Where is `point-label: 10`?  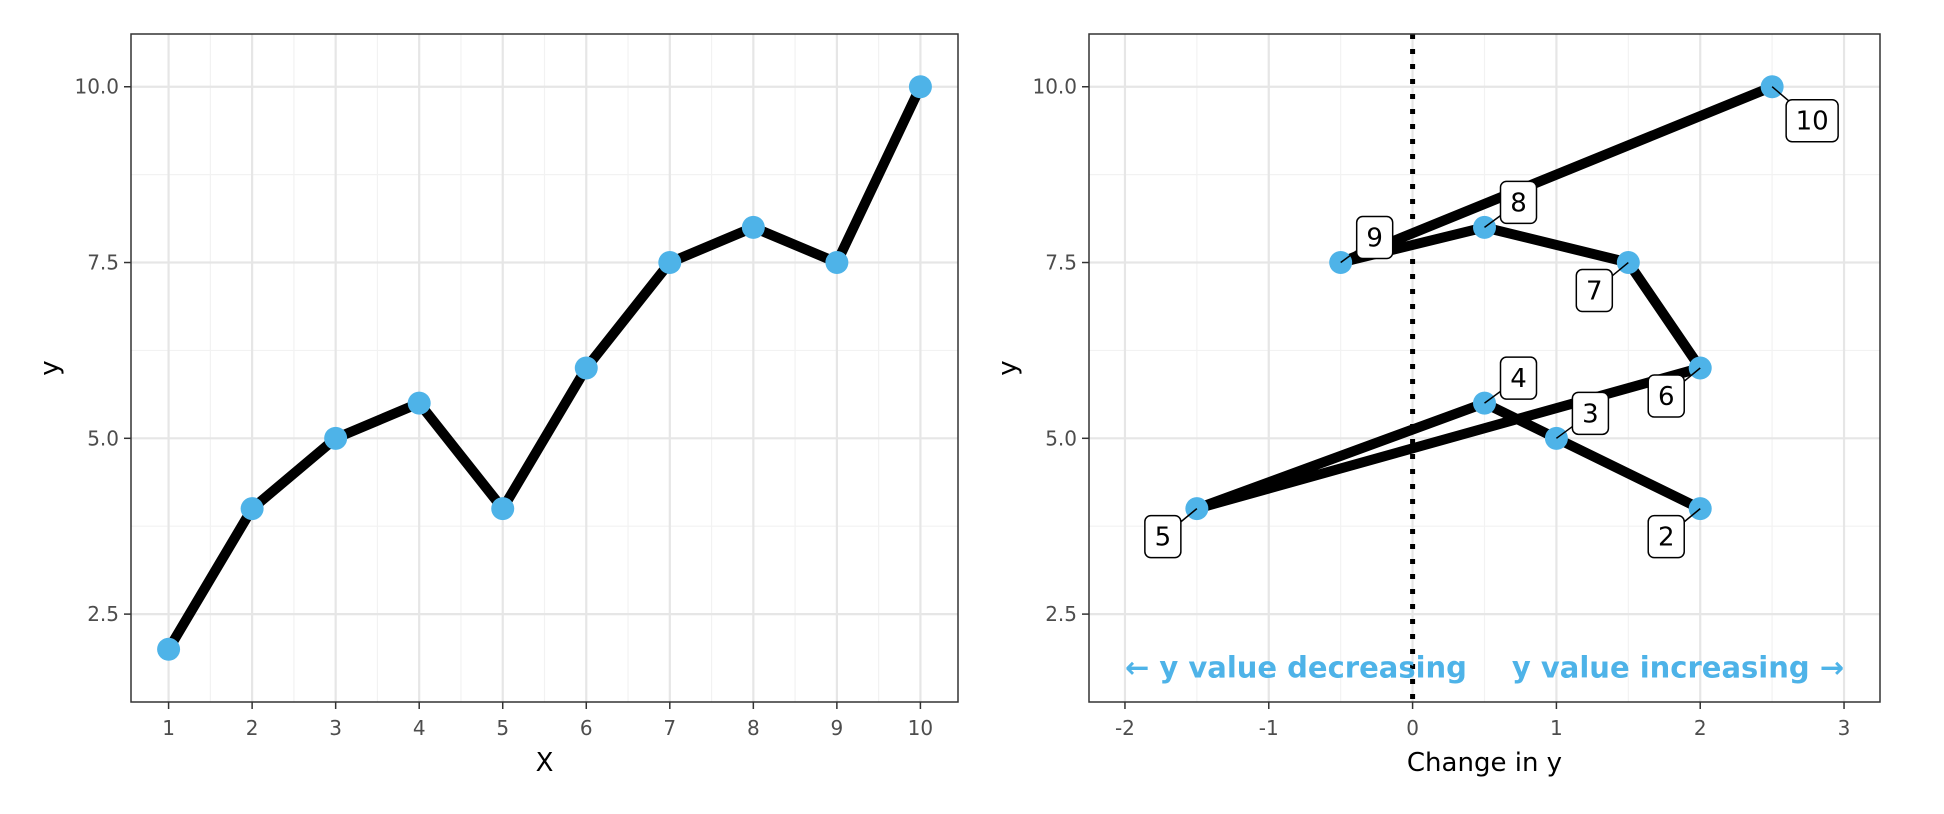 point-label: 10 is located at coordinates (1812, 122).